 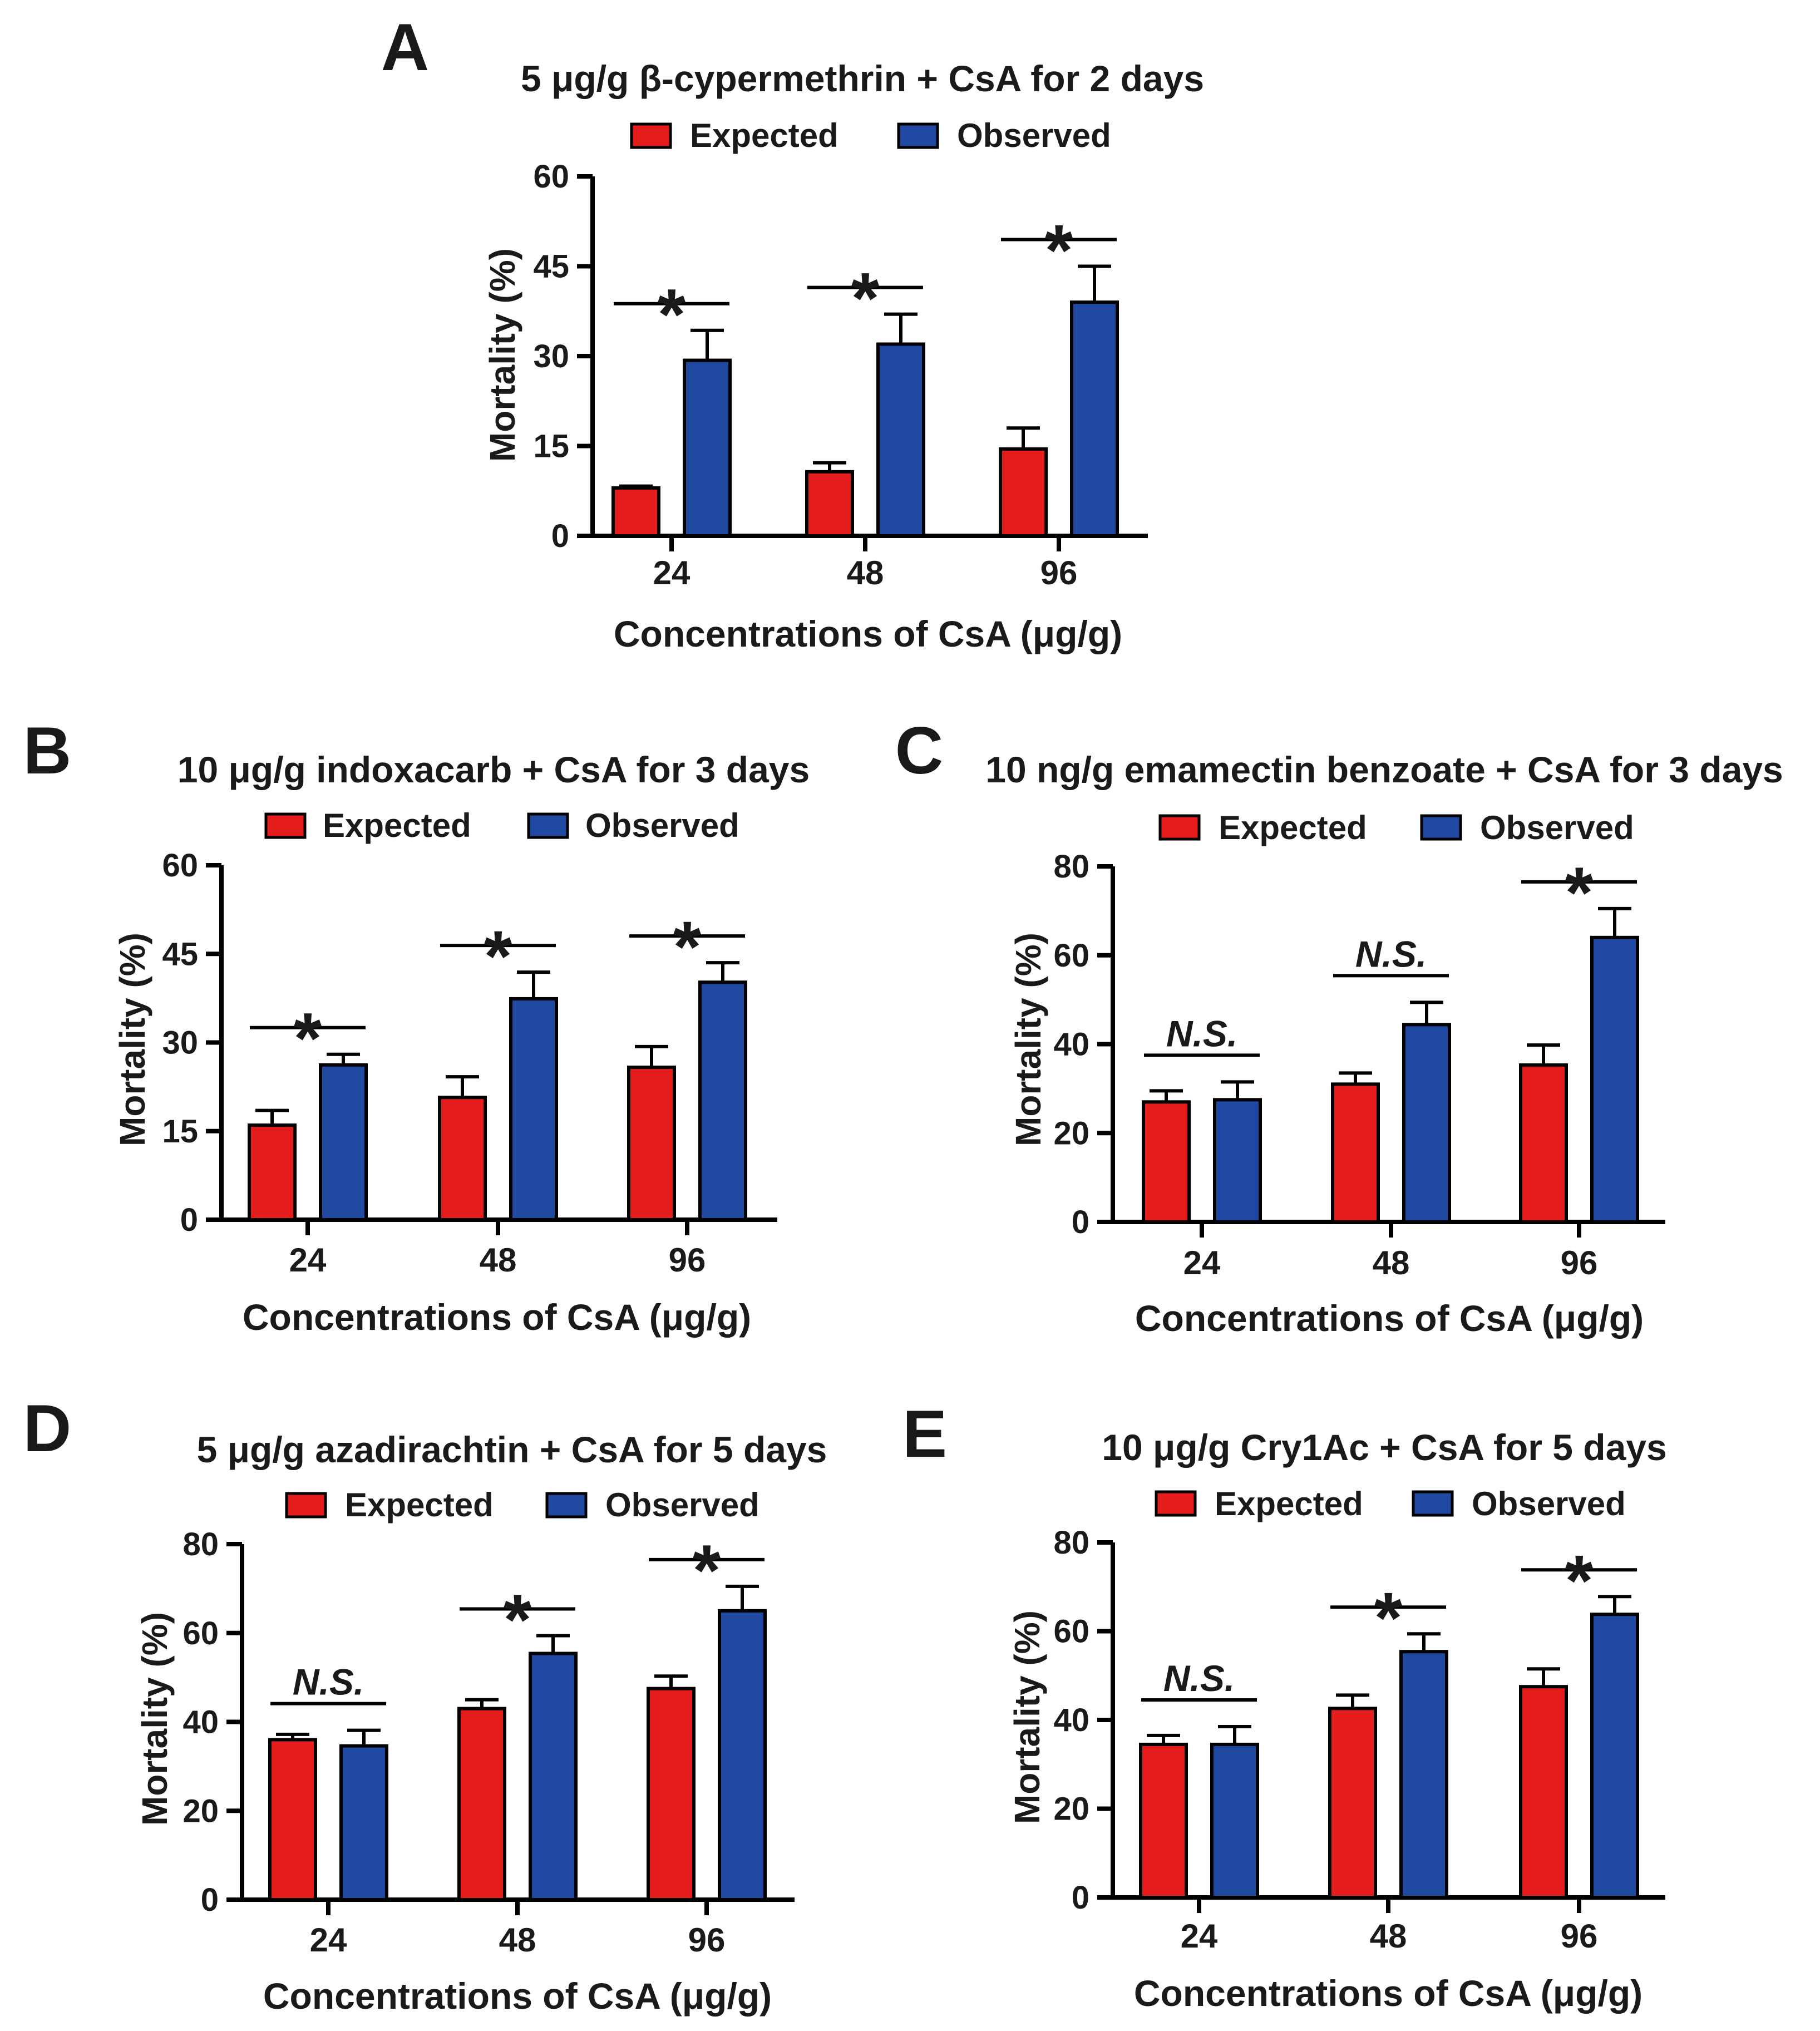 What do you see at coordinates (1179, 827) in the screenshot?
I see `legend-swatch-expected-c` at bounding box center [1179, 827].